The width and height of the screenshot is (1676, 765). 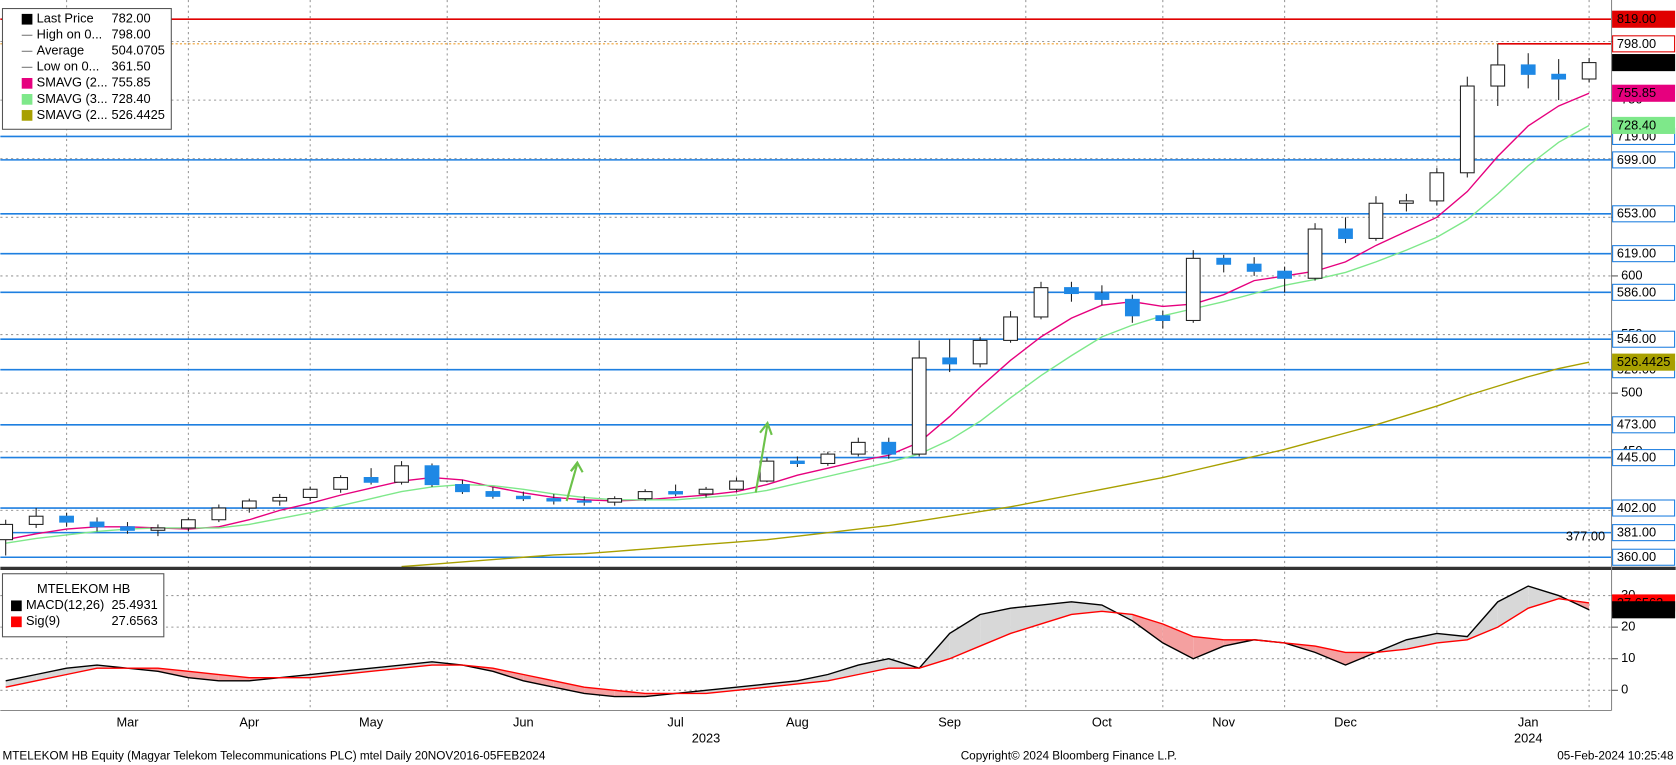 I want to click on x-tick-label: May, so click(x=371, y=722).